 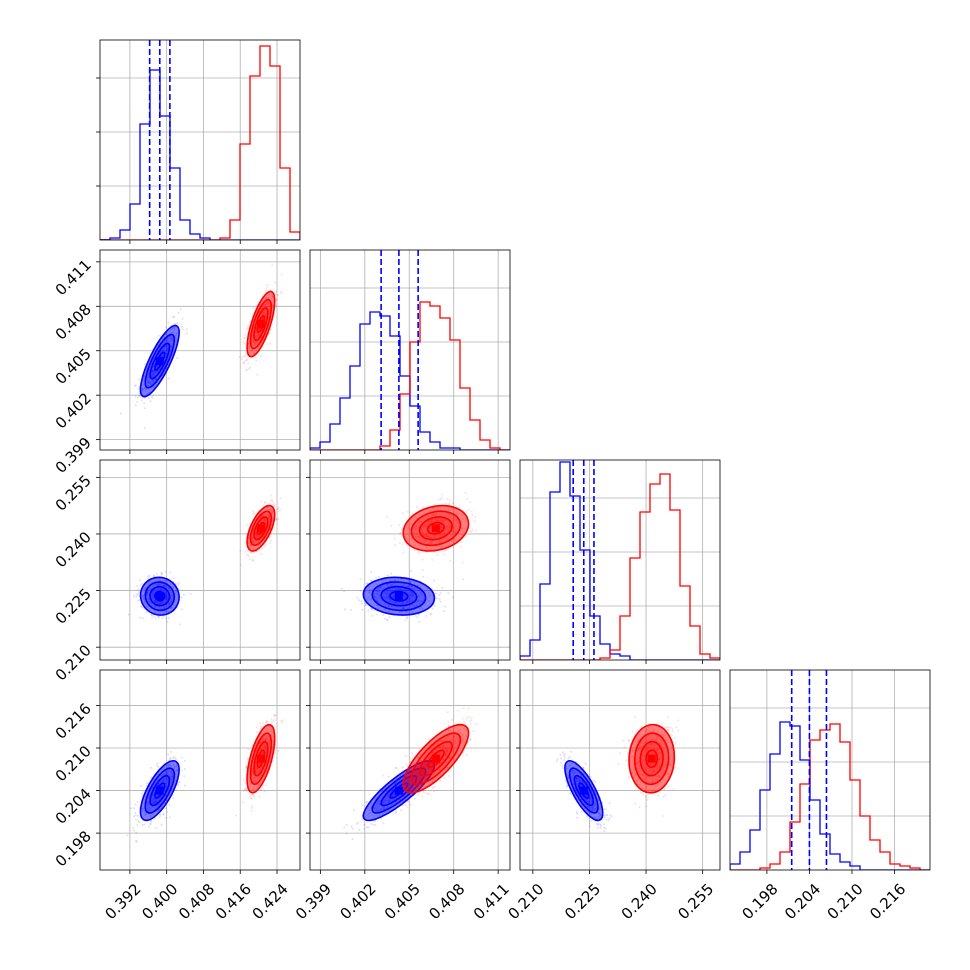 What do you see at coordinates (73, 662) in the screenshot?
I see `y-tick-label: 0.210` at bounding box center [73, 662].